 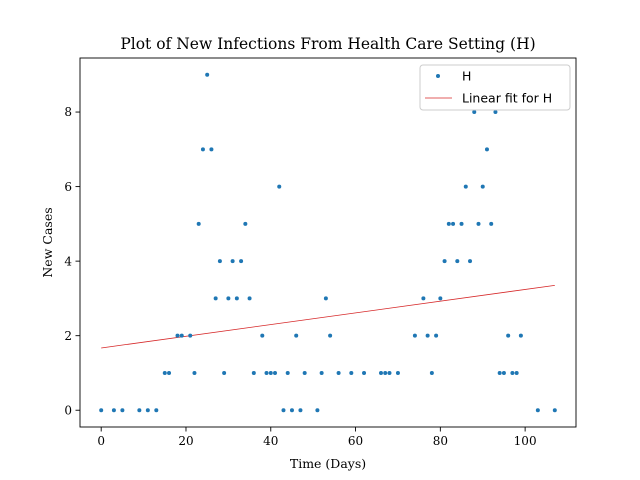 I want to click on y-axis-ticks: 0 2 4 6 8, so click(x=72, y=261).